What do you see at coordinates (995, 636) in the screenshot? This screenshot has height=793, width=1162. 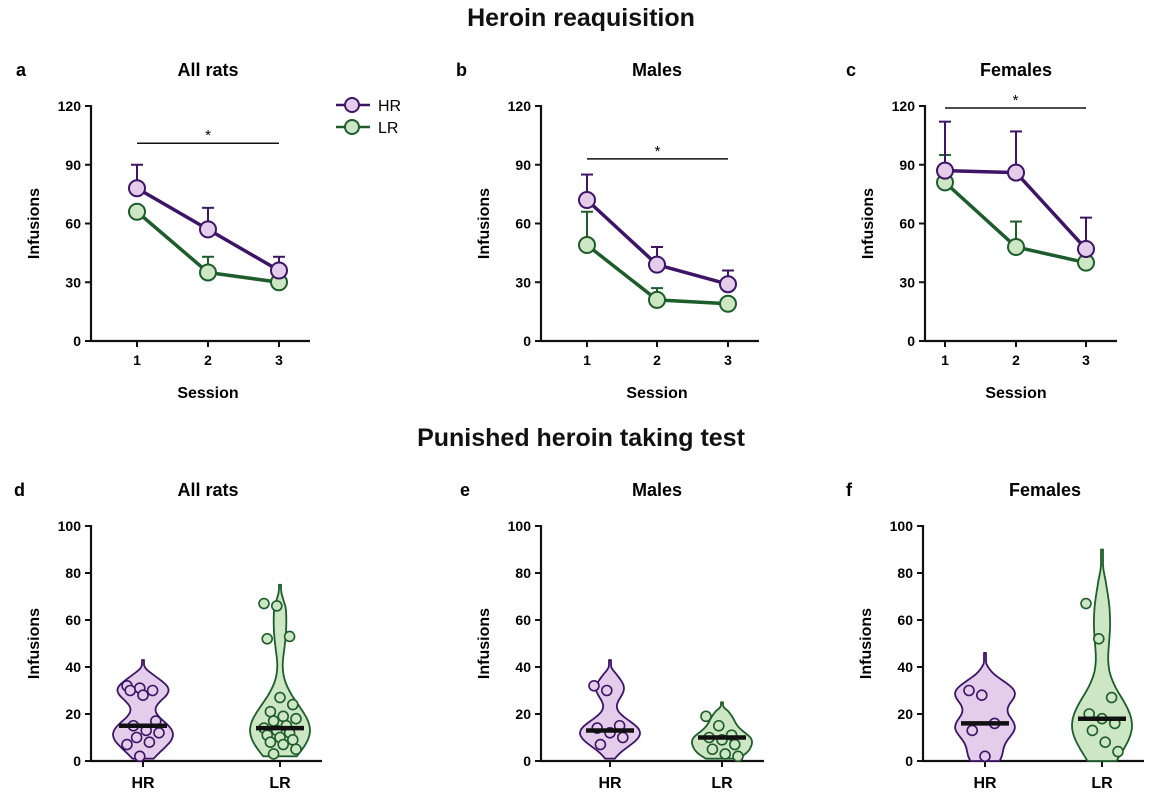 I see `panel-f: f Females 0 20 40 60 80 100 Infusions HR LR` at bounding box center [995, 636].